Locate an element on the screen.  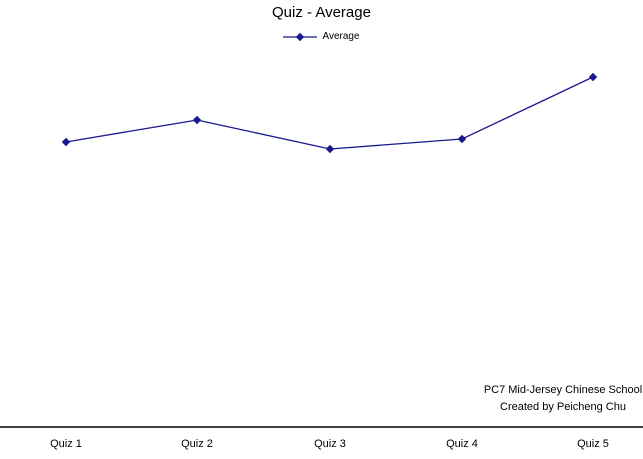
x-axis-label: Quiz 2 is located at coordinates (197, 444).